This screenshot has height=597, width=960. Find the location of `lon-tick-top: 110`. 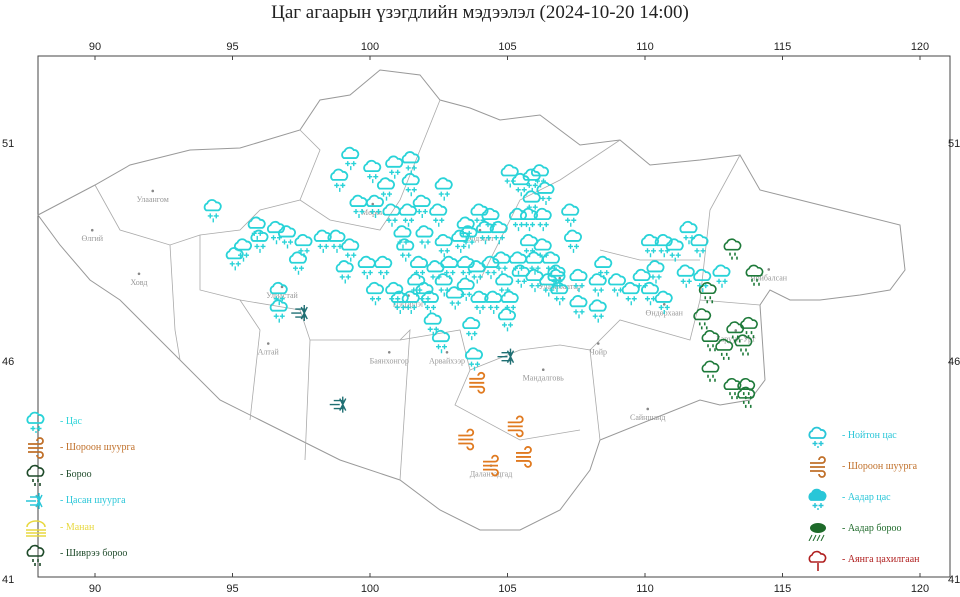

lon-tick-top: 110 is located at coordinates (645, 47).